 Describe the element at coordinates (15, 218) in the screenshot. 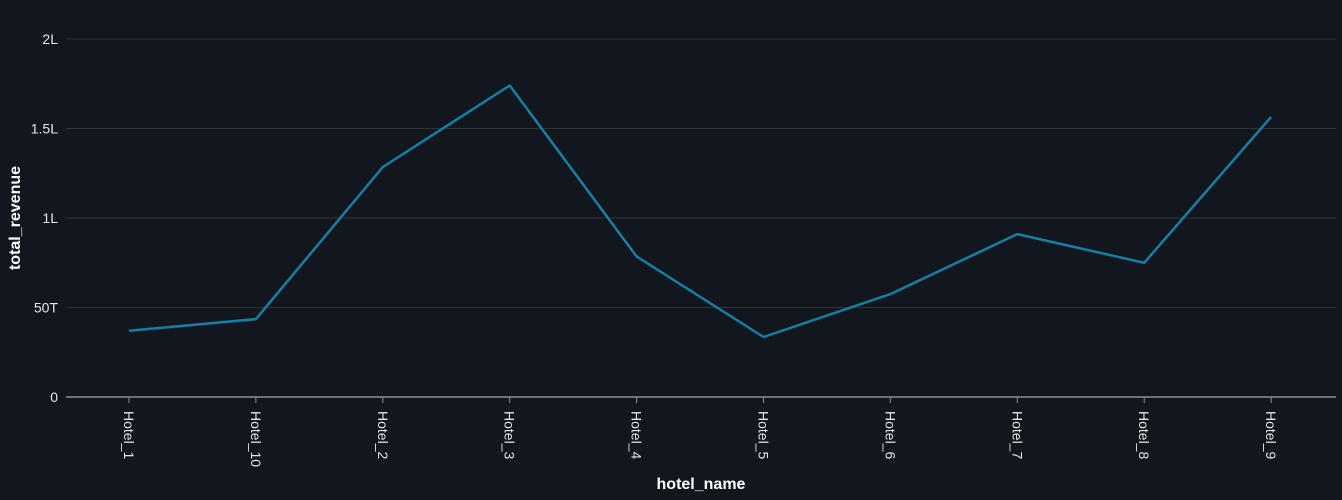

I see `y-axis-title: total_revenue` at that location.